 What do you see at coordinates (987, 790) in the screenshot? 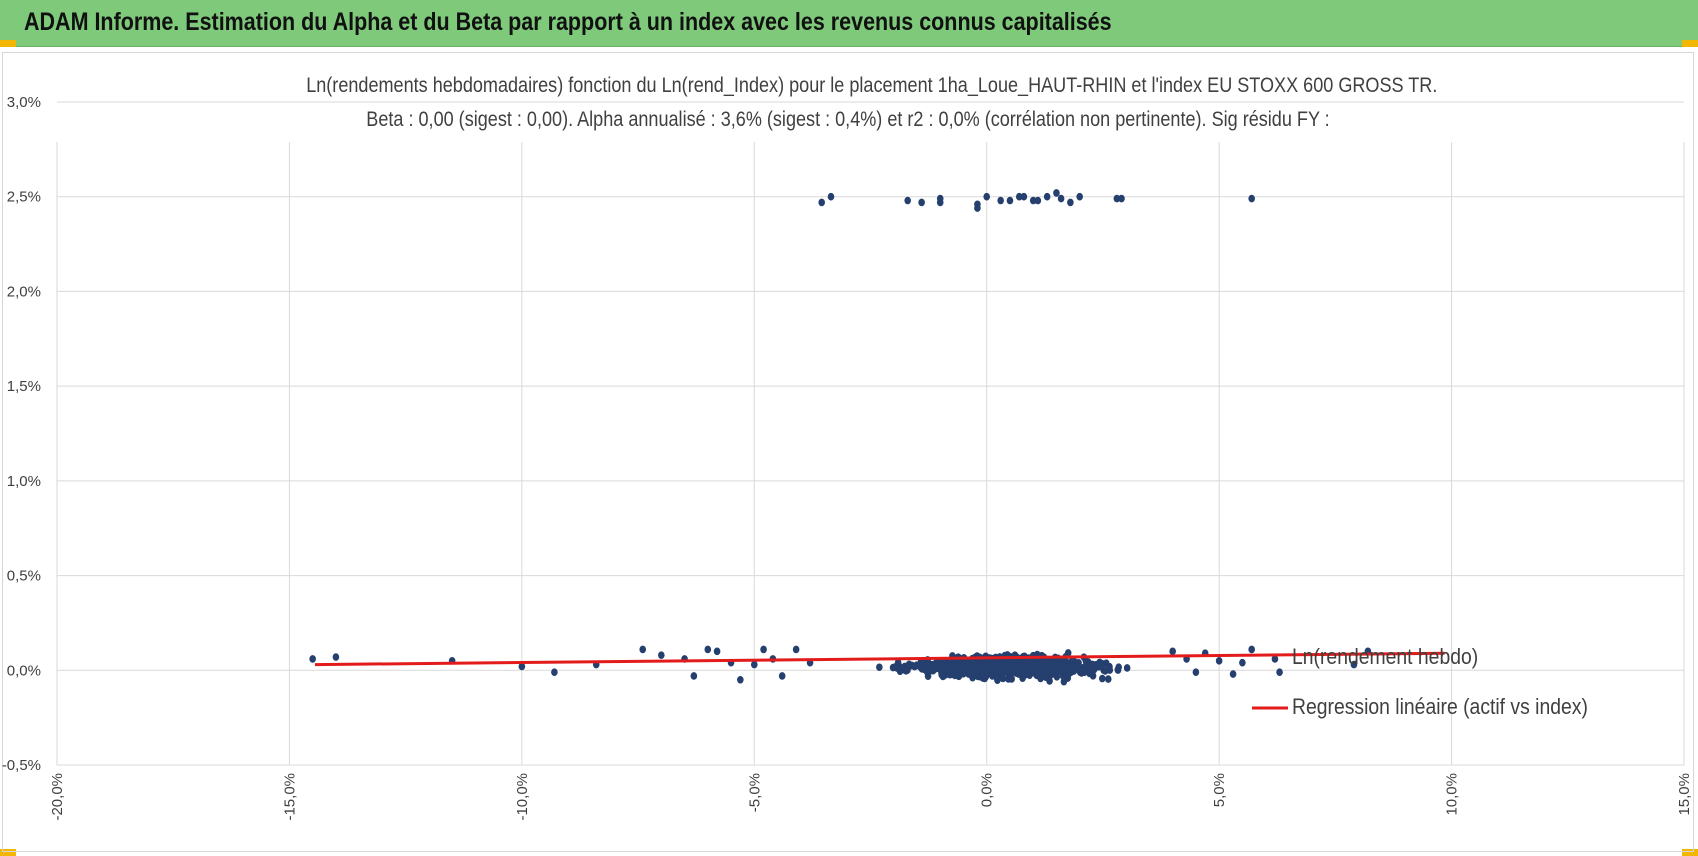
I see `x-tick-label: 0,0%` at bounding box center [987, 790].